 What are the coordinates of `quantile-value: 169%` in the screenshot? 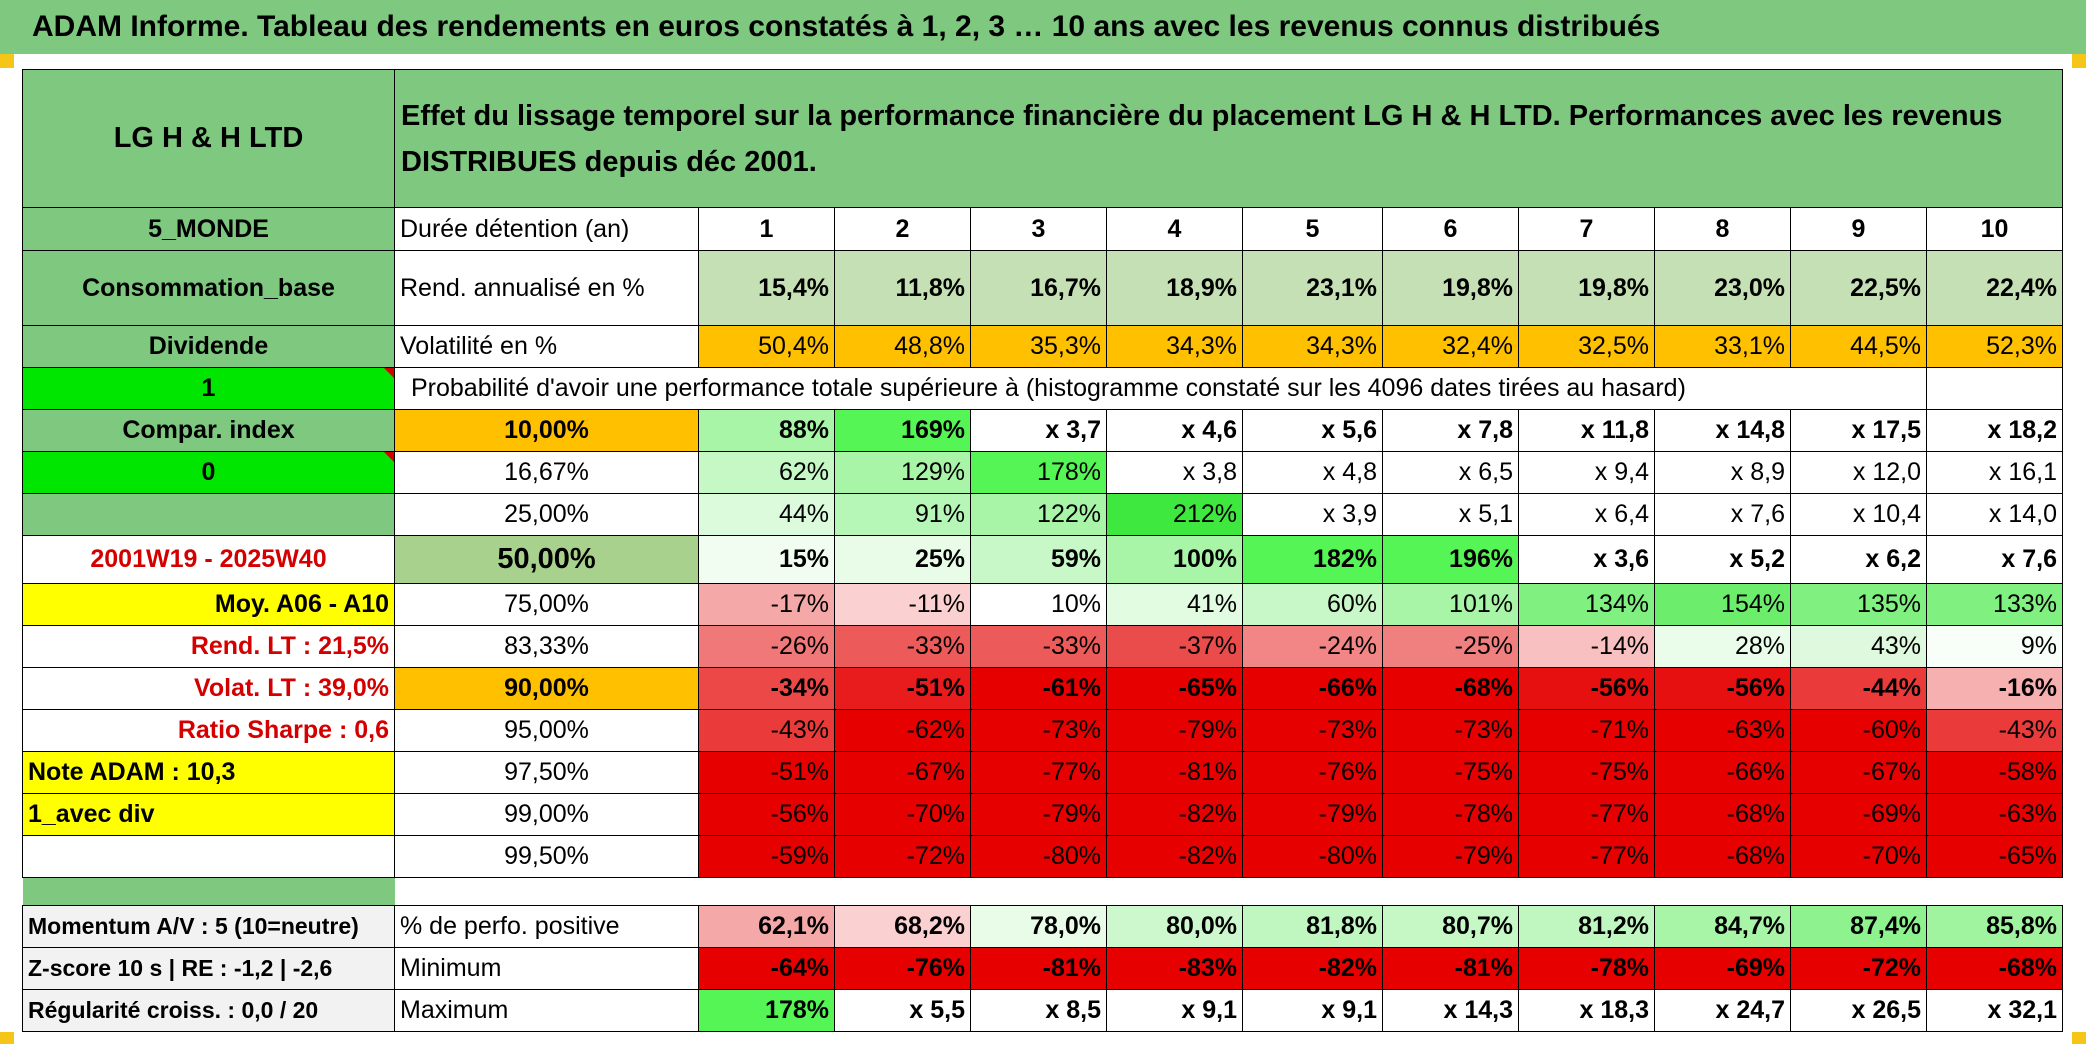 It's located at (902, 430).